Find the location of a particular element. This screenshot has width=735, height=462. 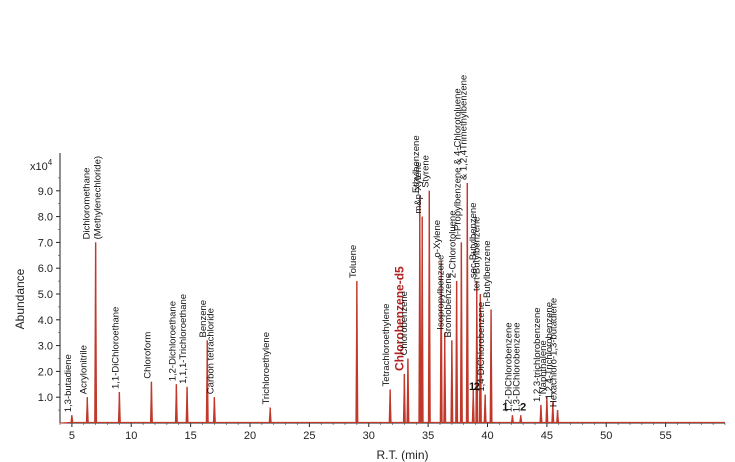

peak-label: & 1,2,4Trimethylbenzene is located at coordinates (463, 127).